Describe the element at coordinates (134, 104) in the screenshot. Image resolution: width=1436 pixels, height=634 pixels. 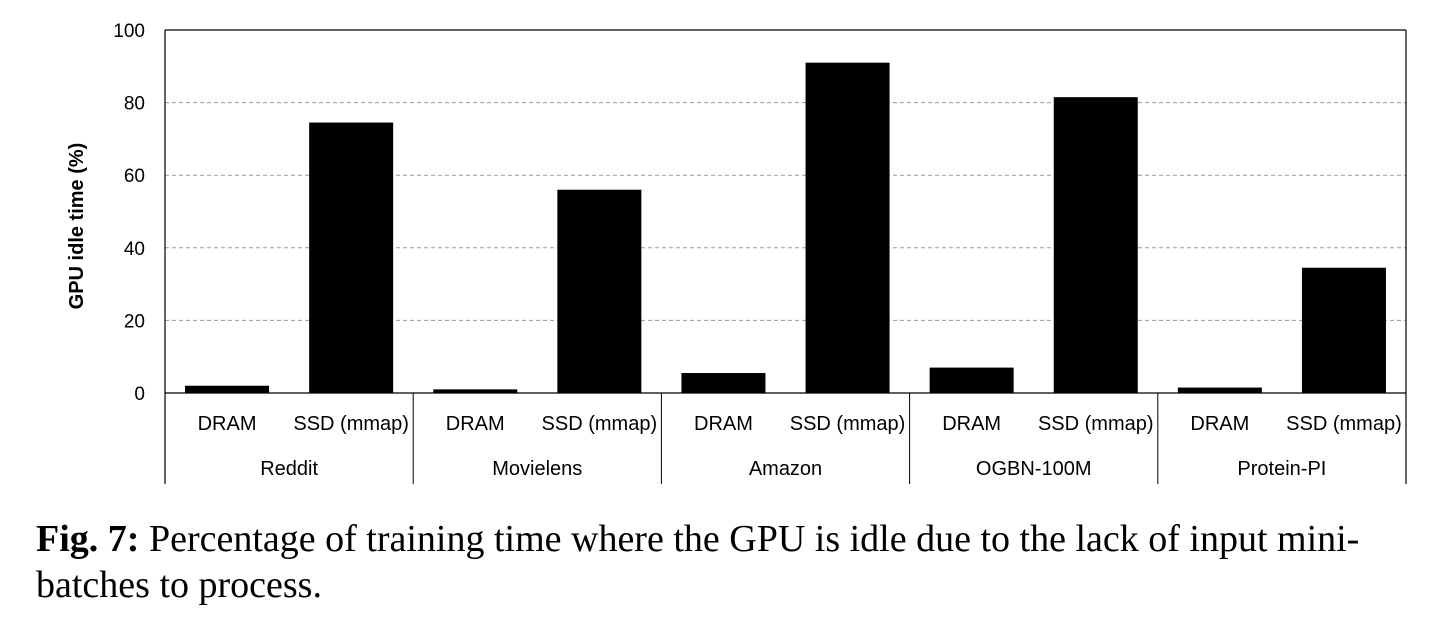
I see `y-tick-label: 80` at that location.